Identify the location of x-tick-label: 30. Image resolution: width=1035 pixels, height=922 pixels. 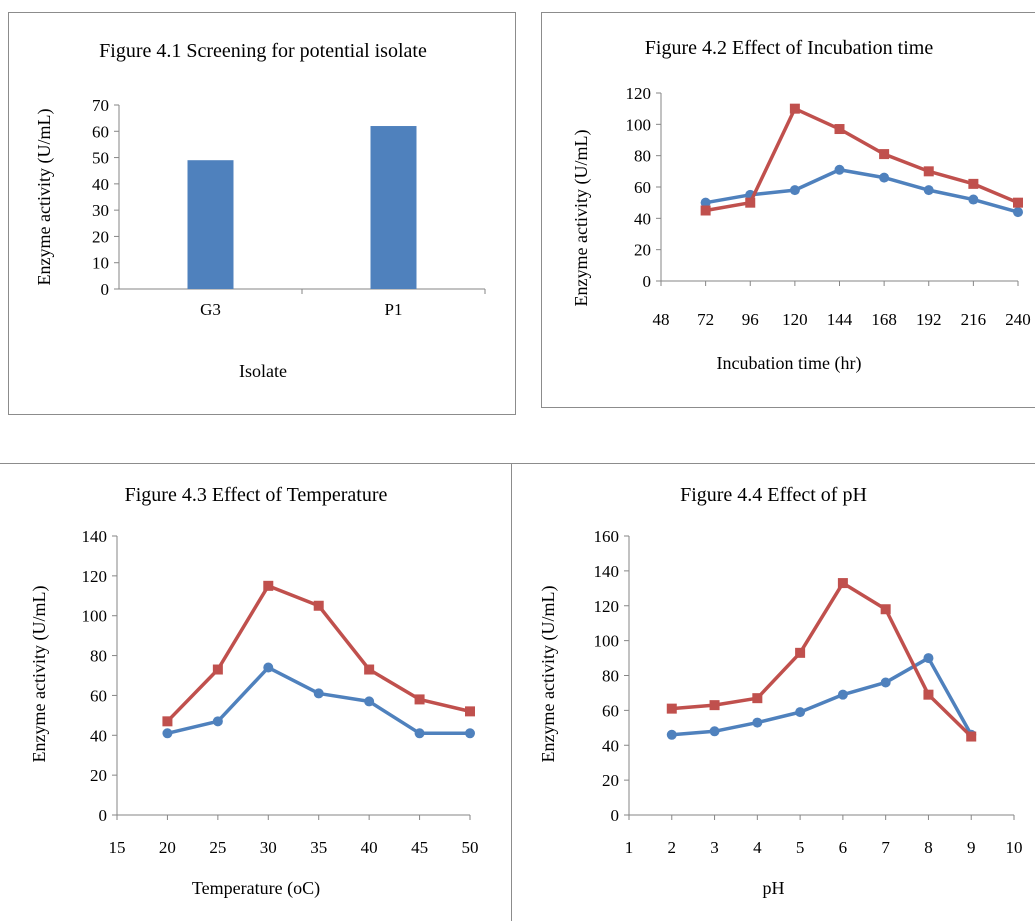
(268, 847).